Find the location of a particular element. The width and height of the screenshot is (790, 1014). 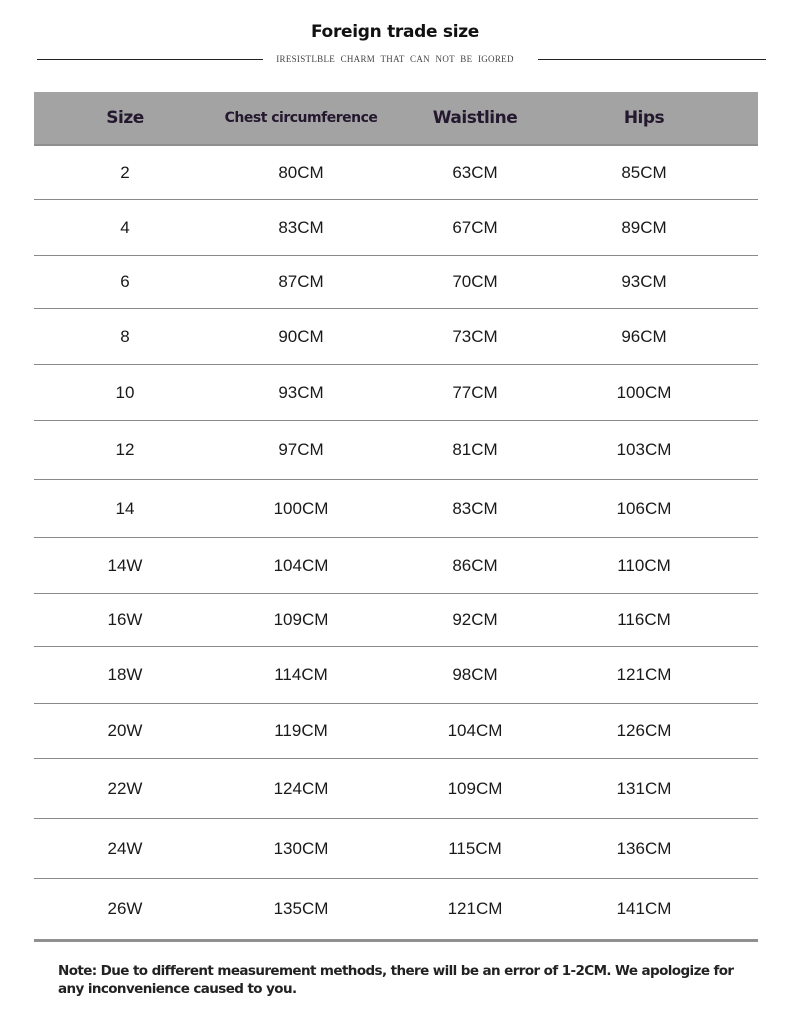

cell-waist: 92CM is located at coordinates (475, 619).